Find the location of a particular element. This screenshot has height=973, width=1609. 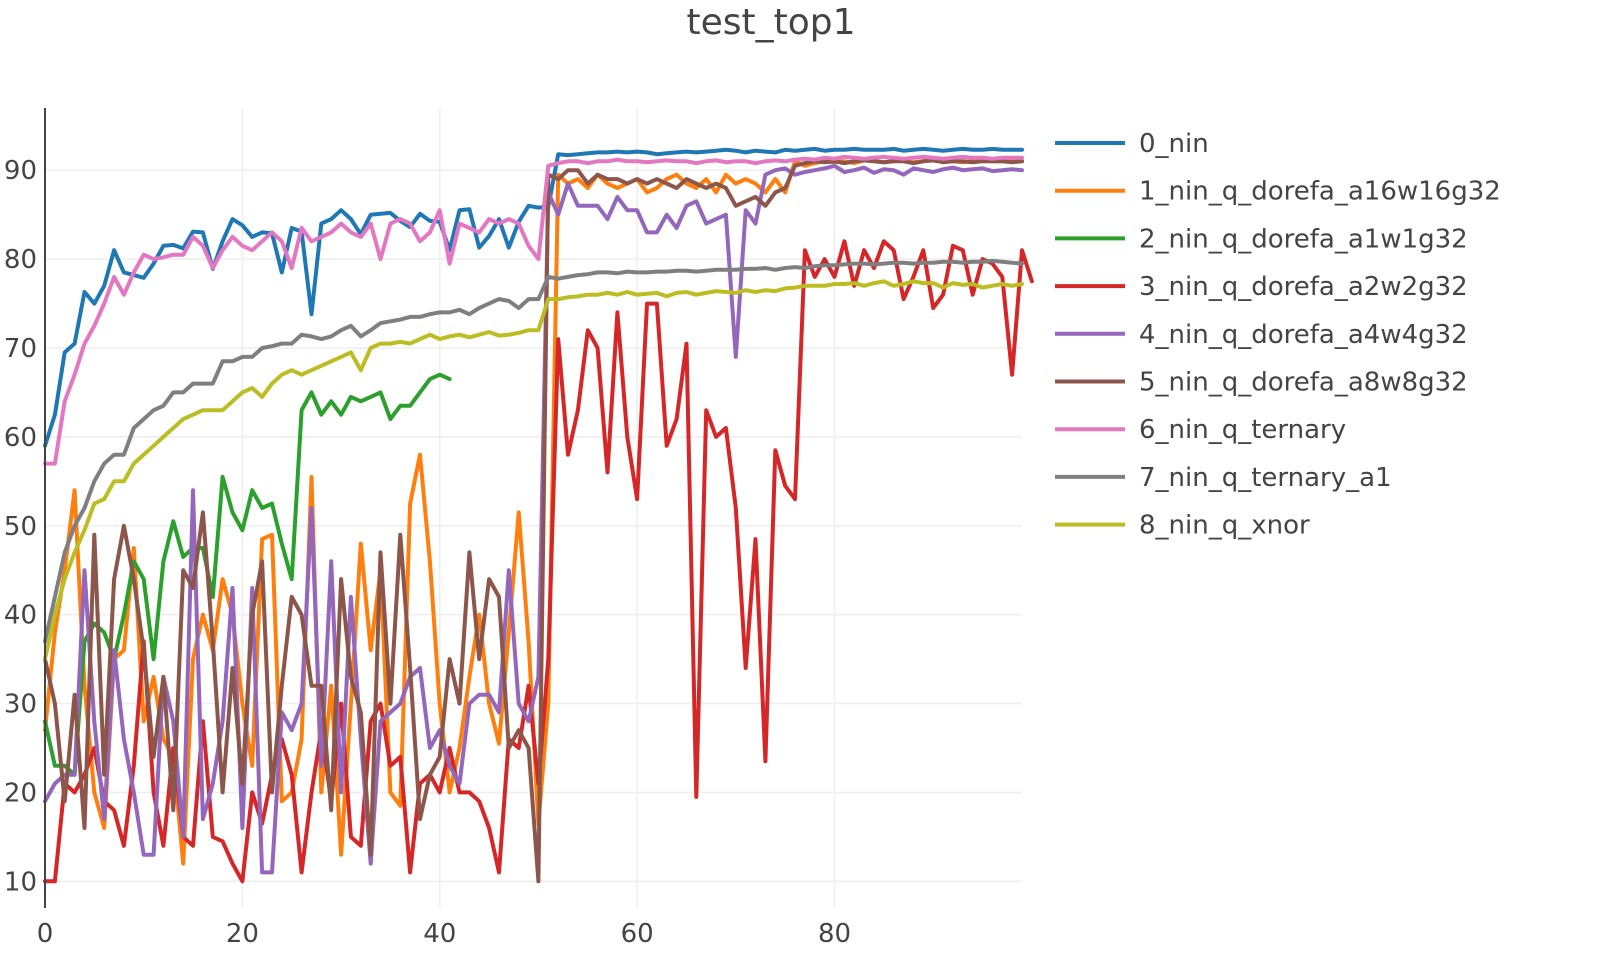

chart-title: test_top1 is located at coordinates (770, 22).